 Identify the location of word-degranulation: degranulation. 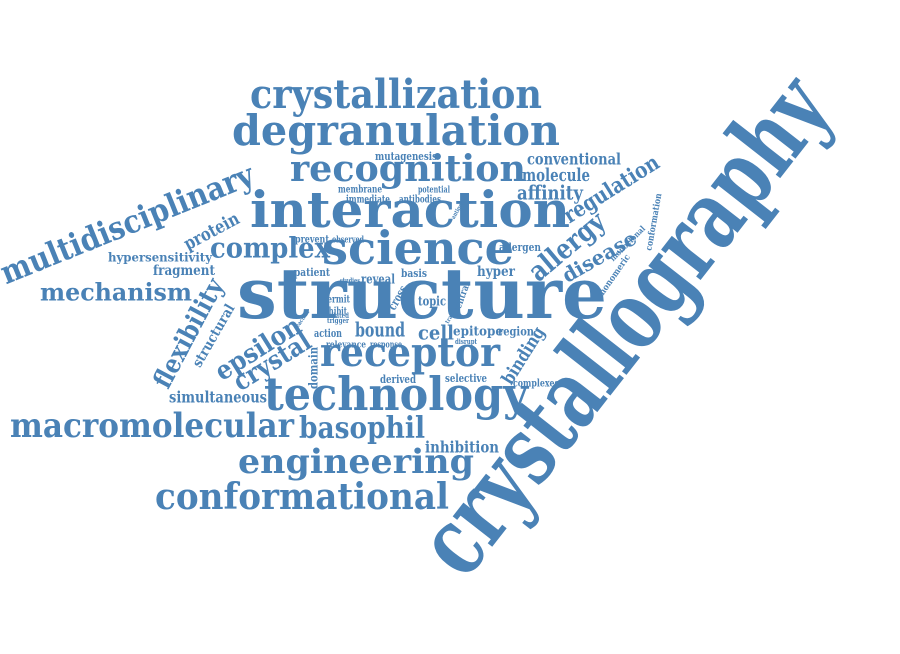
(396, 130).